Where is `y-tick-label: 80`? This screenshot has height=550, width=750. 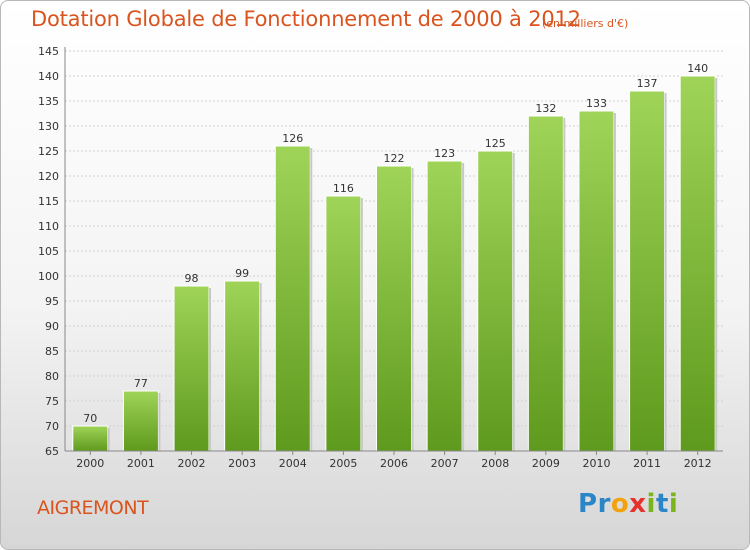
y-tick-label: 80 is located at coordinates (52, 376).